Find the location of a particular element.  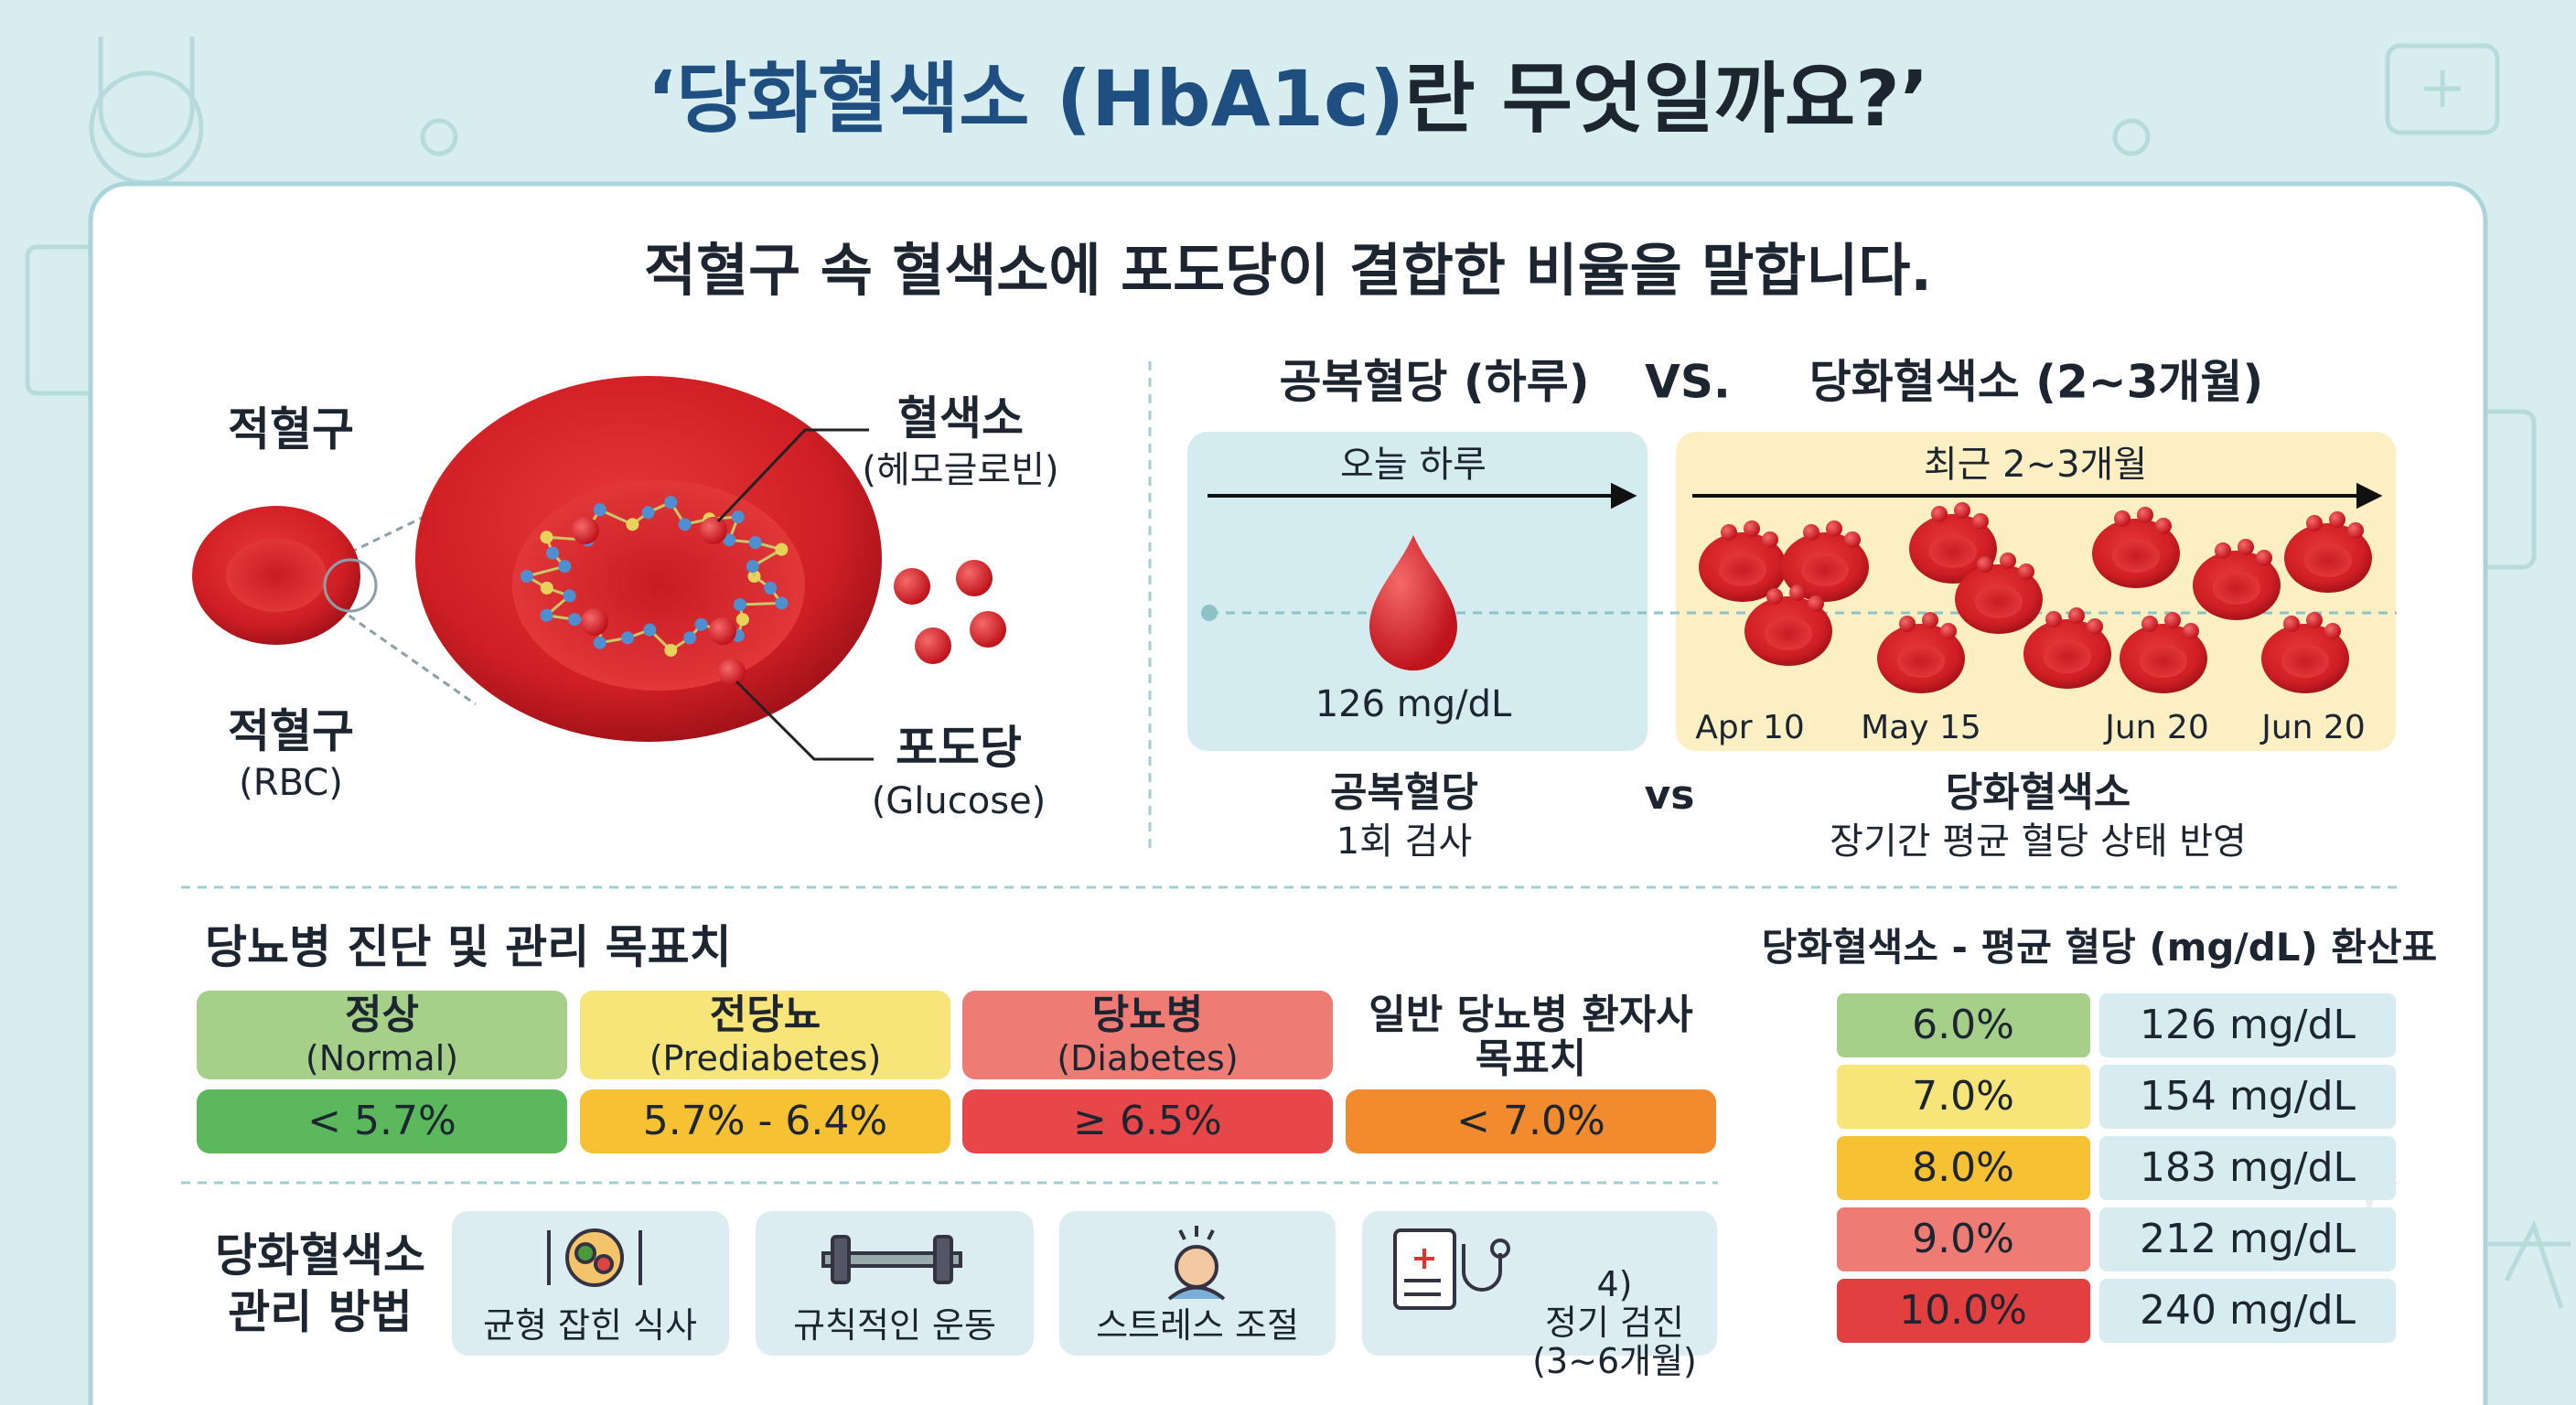

conversion-value: 154 mg/dL is located at coordinates (2247, 1096).